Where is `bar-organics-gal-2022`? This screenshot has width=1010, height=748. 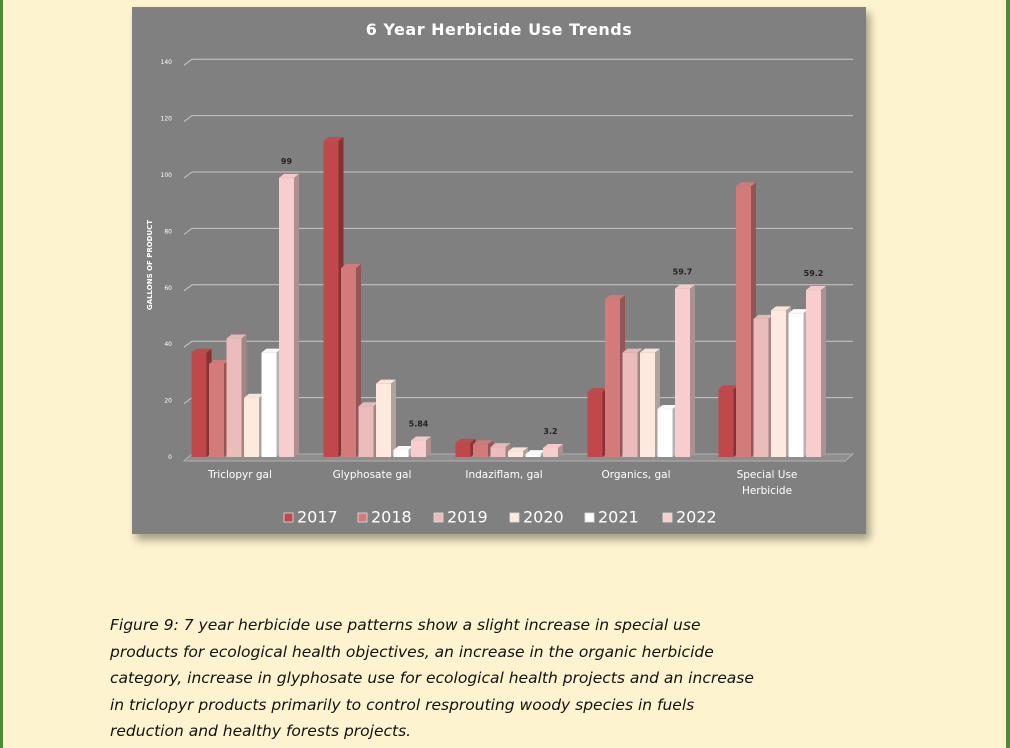 bar-organics-gal-2022 is located at coordinates (685, 370).